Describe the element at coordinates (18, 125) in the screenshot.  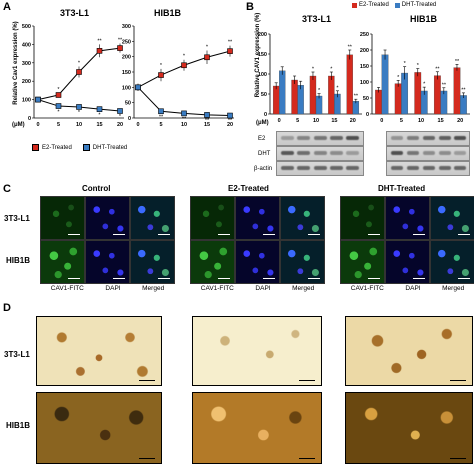
I see `panel-a-xunit: (μM)` at that location.